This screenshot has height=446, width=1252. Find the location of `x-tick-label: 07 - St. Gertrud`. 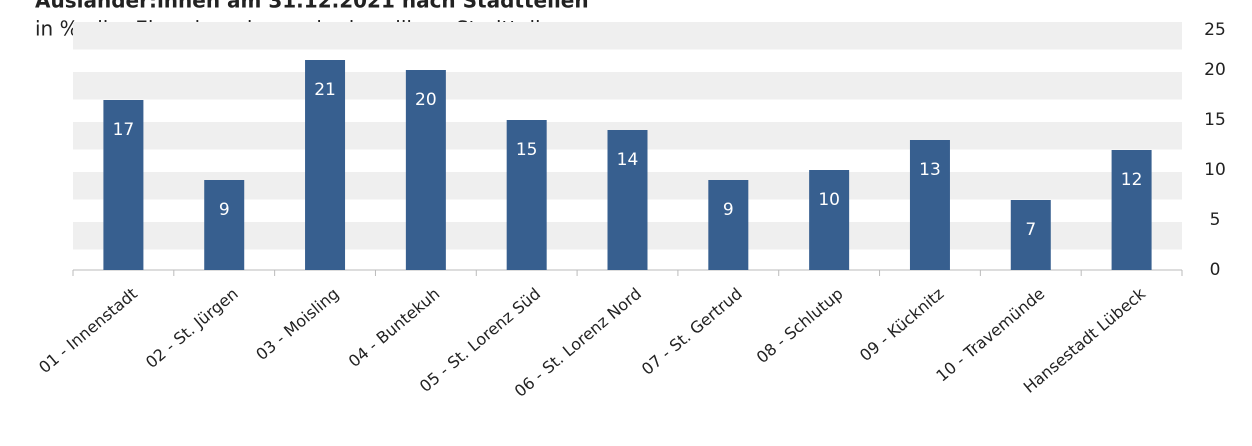

x-tick-label: 07 - St. Gertrud is located at coordinates (692, 331).